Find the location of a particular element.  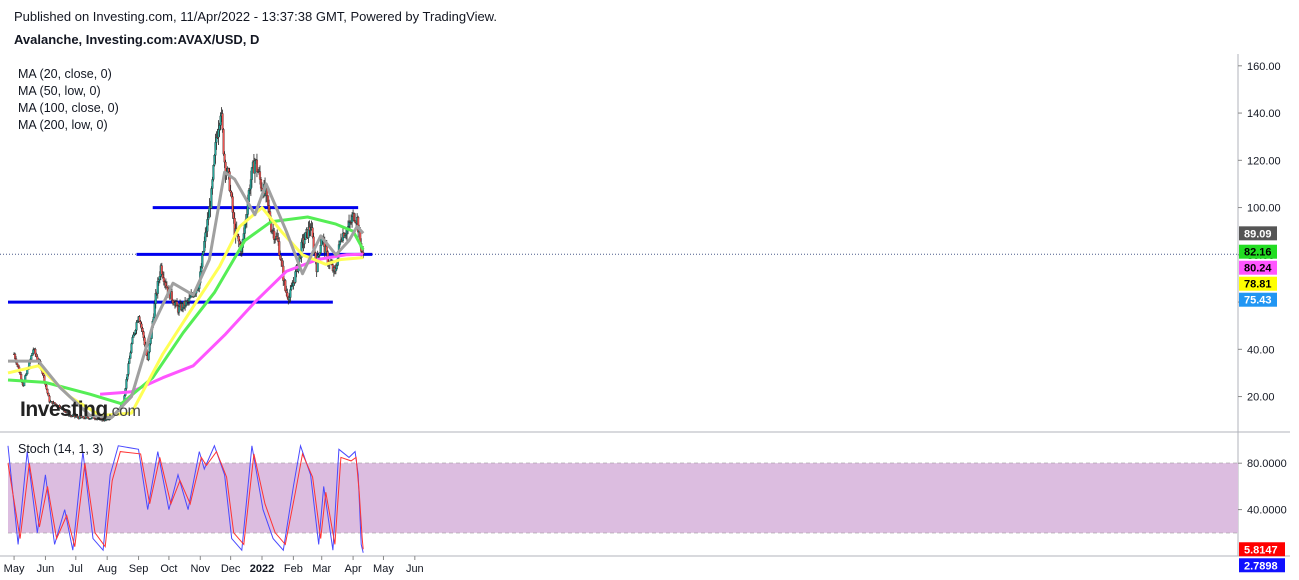

support-resistance-lines is located at coordinates (190, 255).